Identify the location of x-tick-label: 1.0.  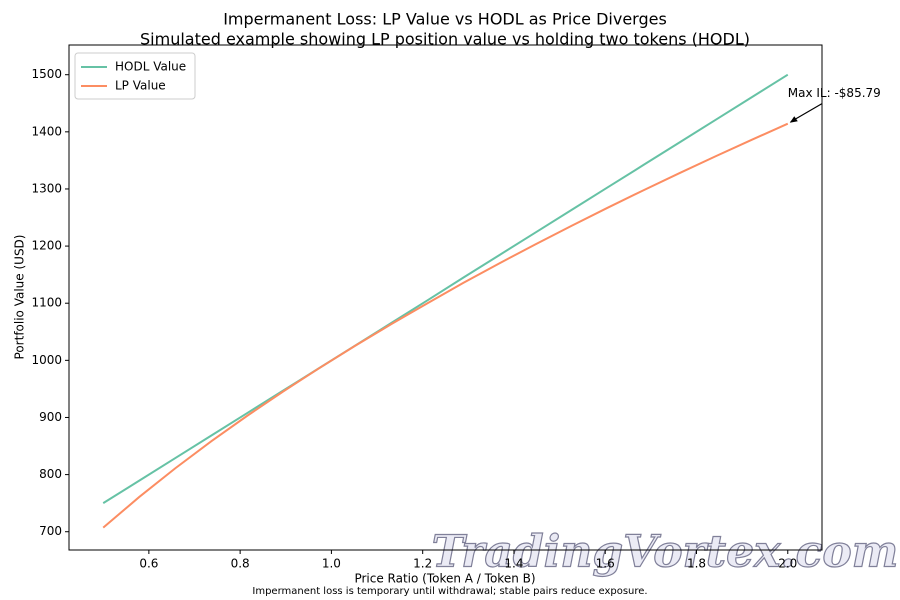
(331, 564).